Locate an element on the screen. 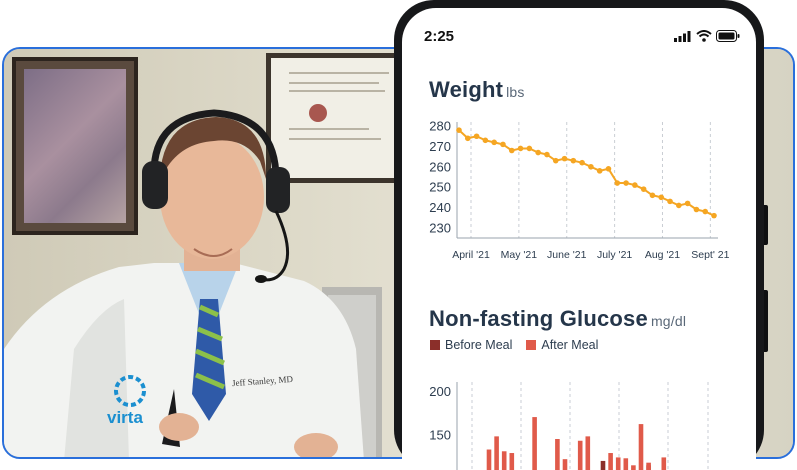 This screenshot has height=470, width=797. status-bar: 2:25 is located at coordinates (579, 35).